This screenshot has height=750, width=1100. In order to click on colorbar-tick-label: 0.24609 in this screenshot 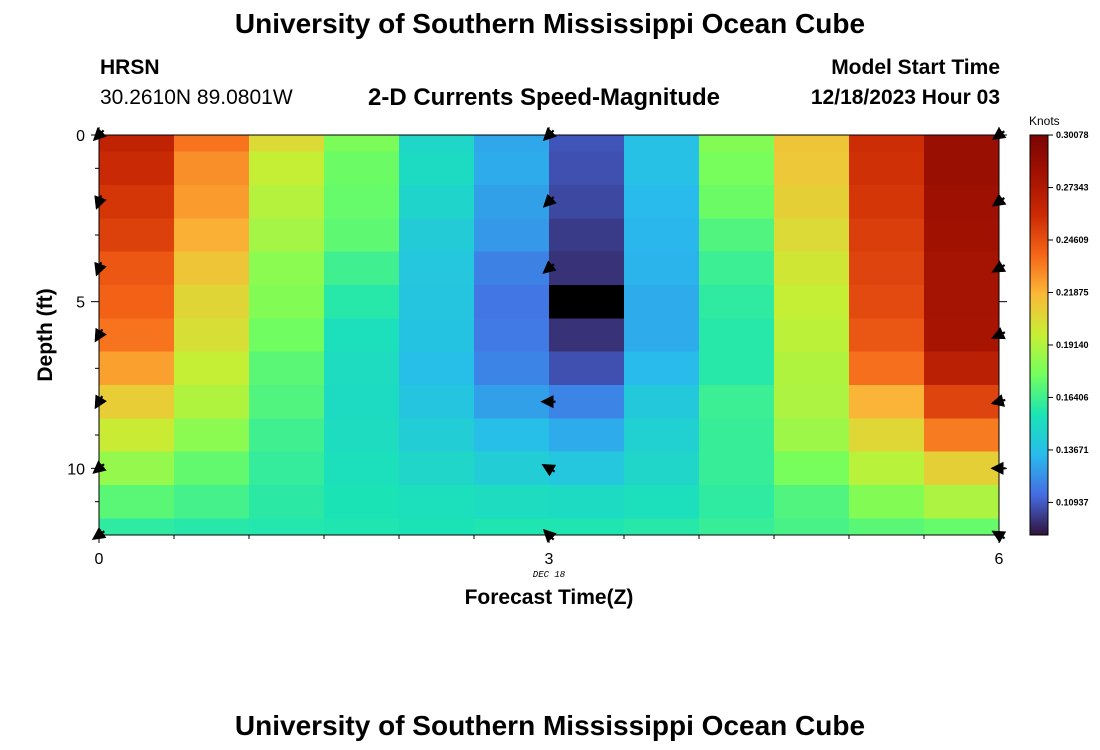, I will do `click(1072, 240)`.